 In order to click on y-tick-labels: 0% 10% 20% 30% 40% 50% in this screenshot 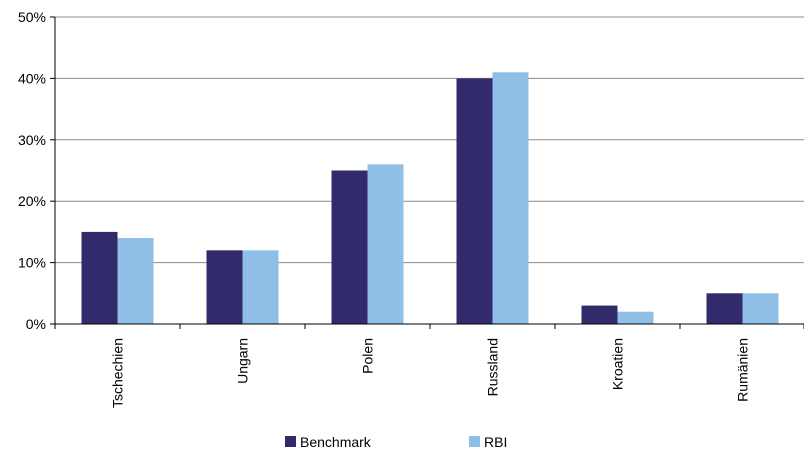, I will do `click(32, 170)`.